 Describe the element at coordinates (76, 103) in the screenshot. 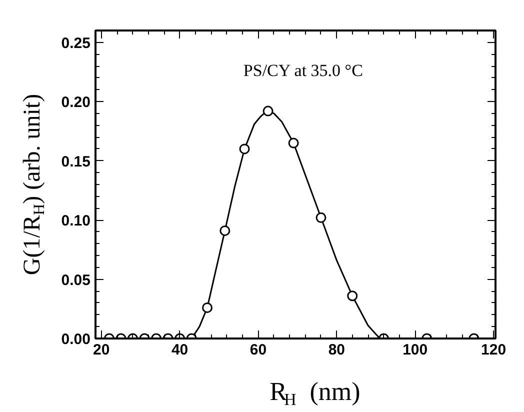

I see `y-tick-label: 0.20` at that location.